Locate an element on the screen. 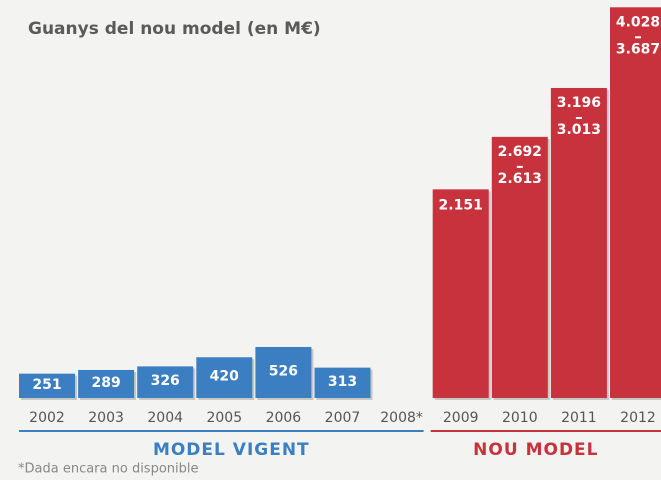 The width and height of the screenshot is (661, 480). value-label: 2.151 is located at coordinates (461, 205).